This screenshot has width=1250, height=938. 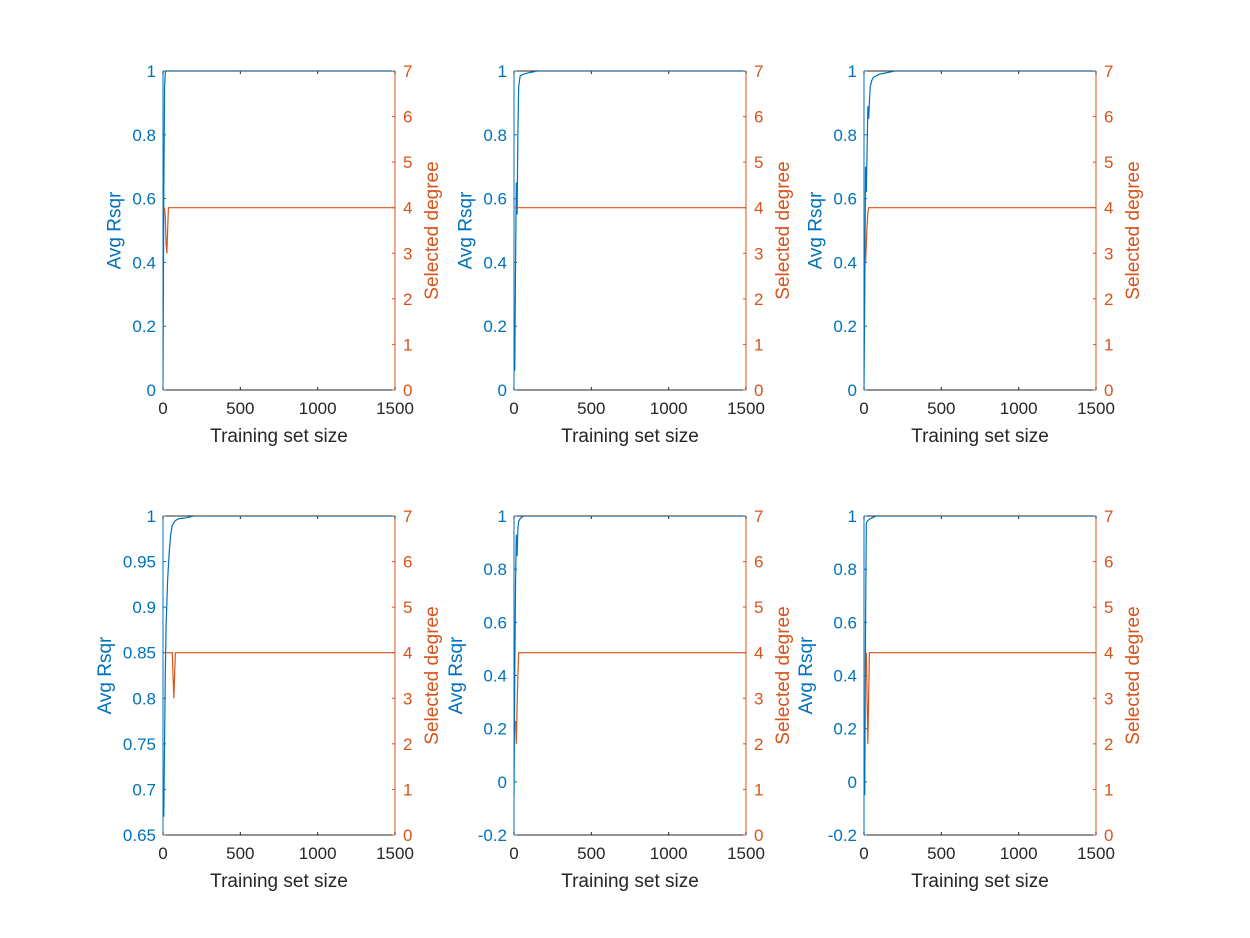 What do you see at coordinates (144, 607) in the screenshot?
I see `left-y-tick-label: 0.9` at bounding box center [144, 607].